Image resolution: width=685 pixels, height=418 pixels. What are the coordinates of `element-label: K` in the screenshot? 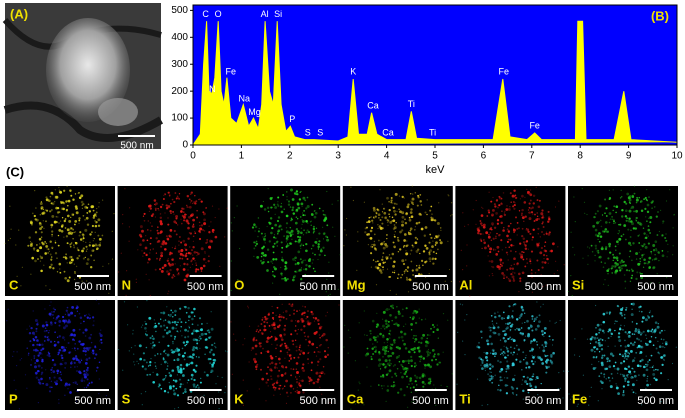 It's located at (239, 398).